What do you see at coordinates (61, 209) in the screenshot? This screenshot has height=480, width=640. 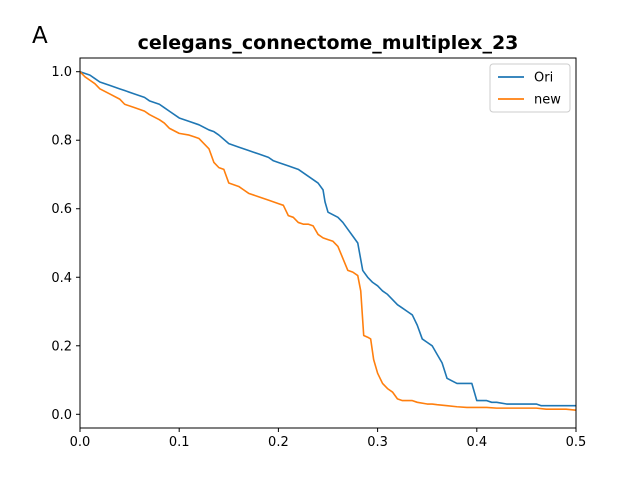 I see `y-tick-label: 0.6` at bounding box center [61, 209].